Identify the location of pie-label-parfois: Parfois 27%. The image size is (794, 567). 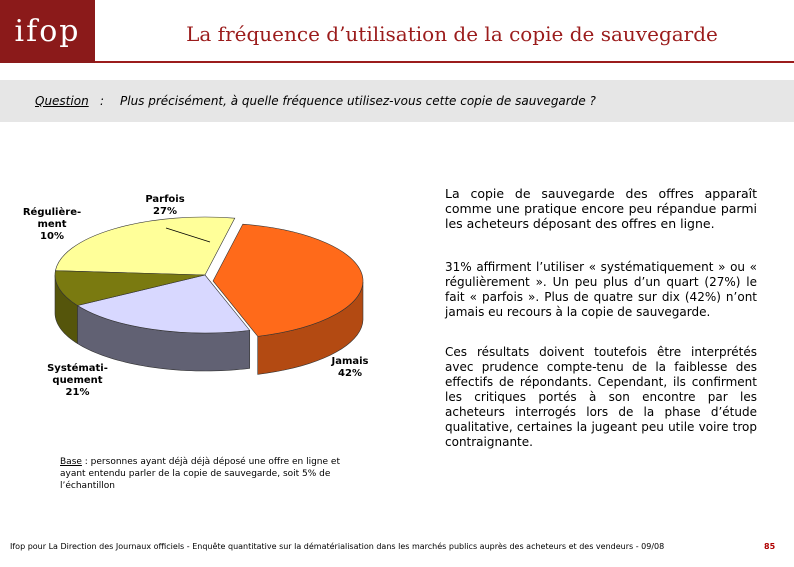
(165, 205).